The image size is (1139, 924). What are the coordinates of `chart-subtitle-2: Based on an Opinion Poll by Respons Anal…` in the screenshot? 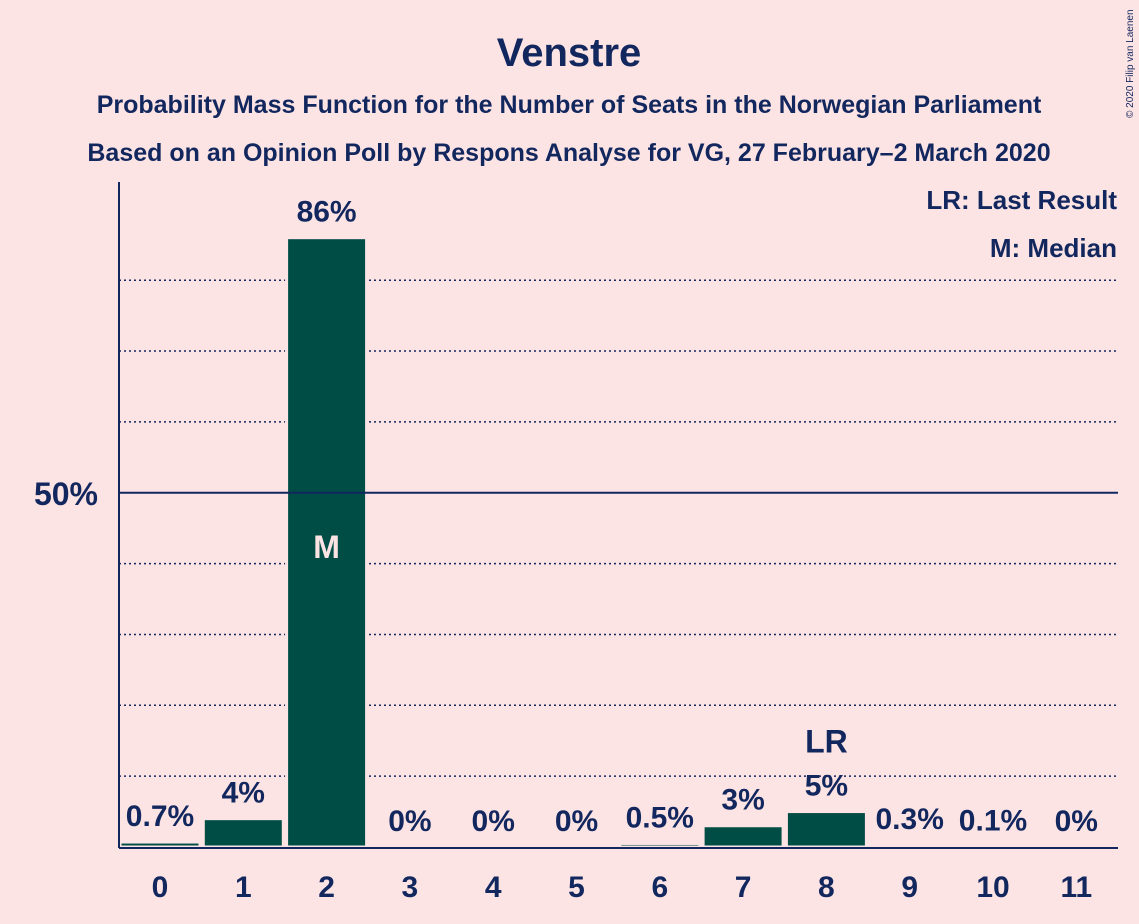 It's located at (568, 153).